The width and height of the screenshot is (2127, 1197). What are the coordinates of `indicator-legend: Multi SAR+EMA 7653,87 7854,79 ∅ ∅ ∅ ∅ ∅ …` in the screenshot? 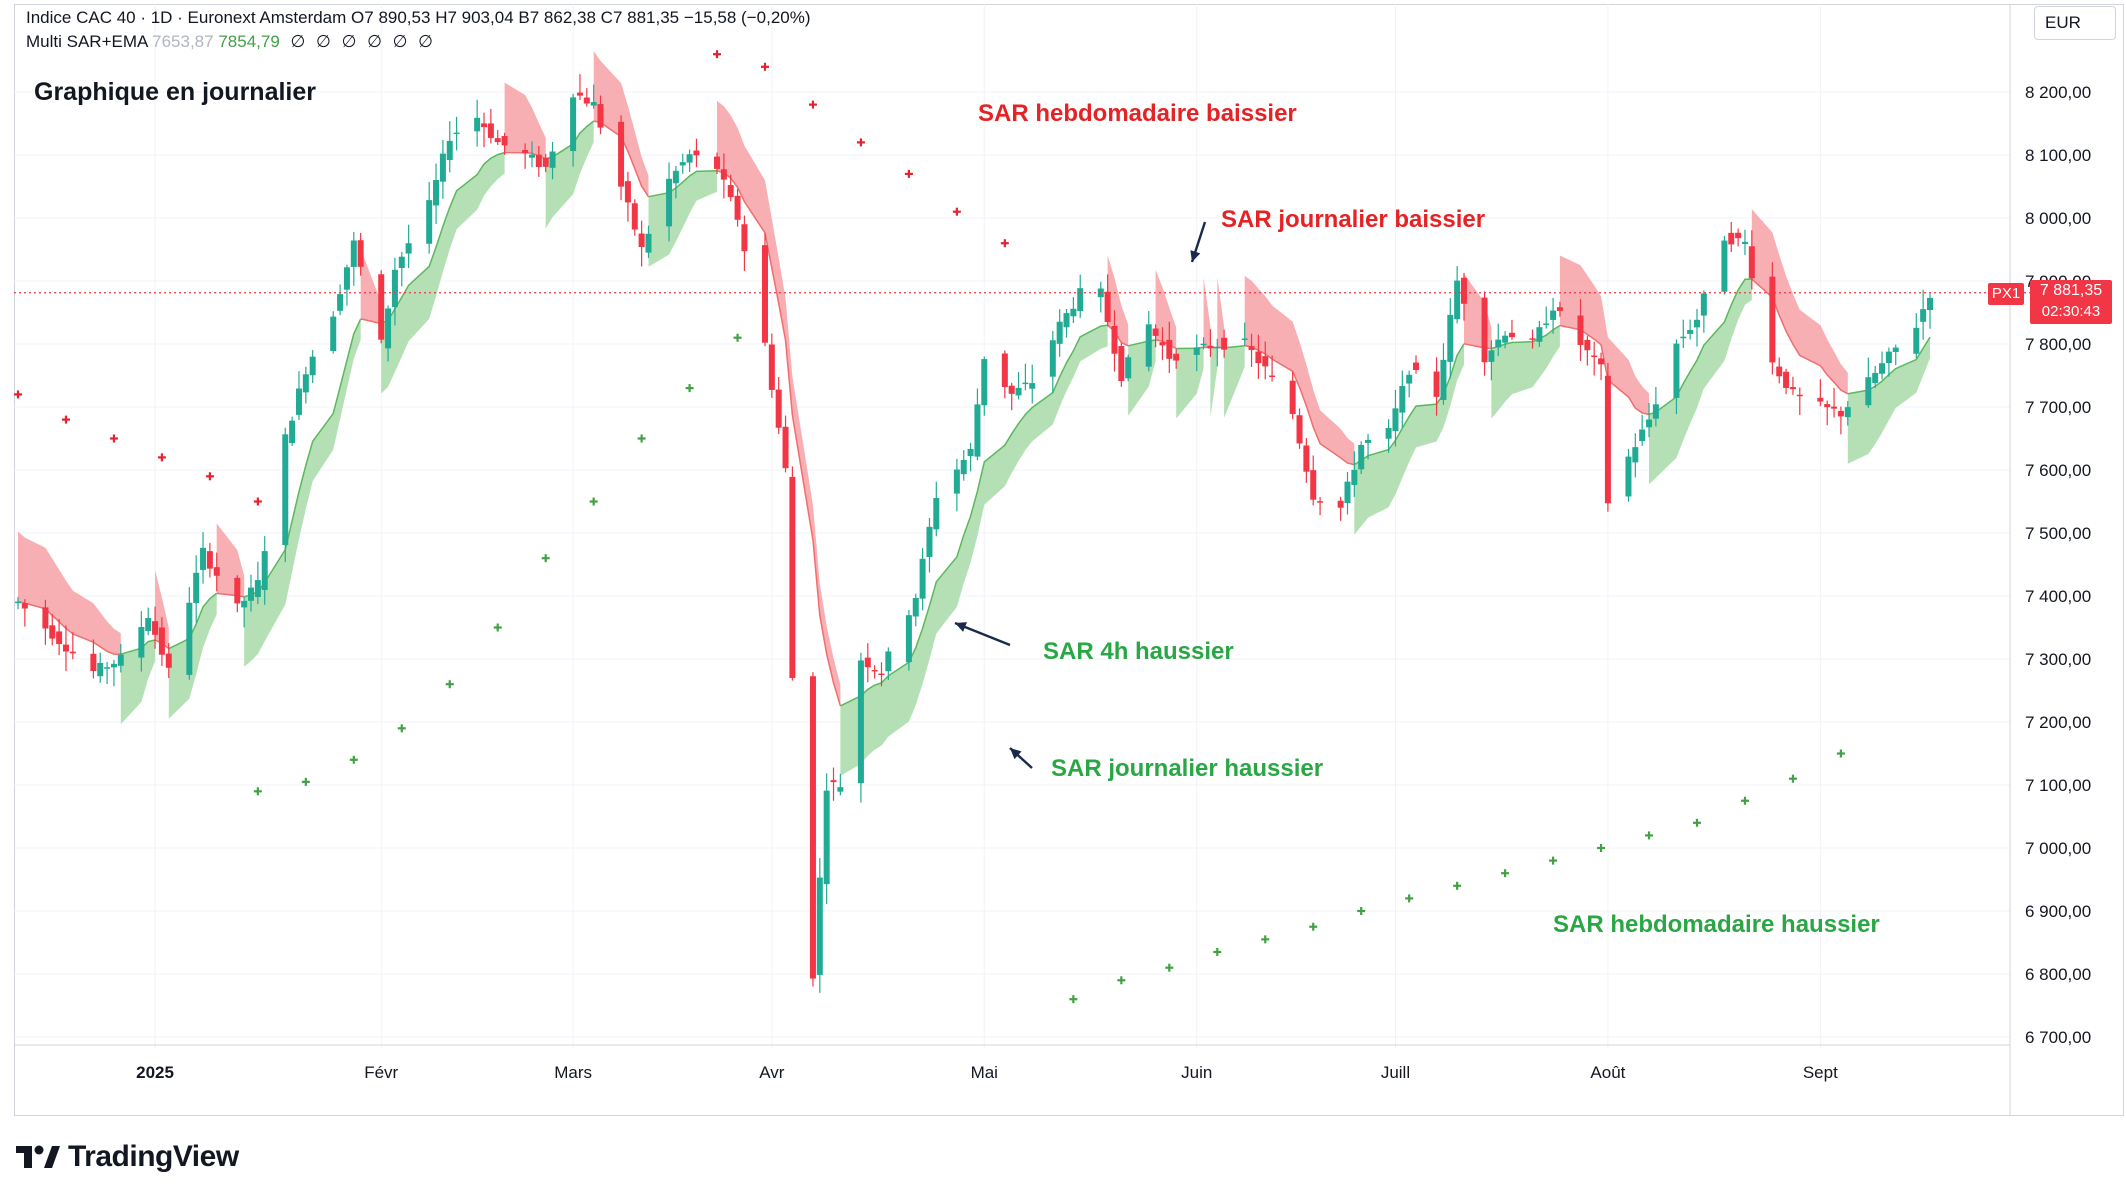 It's located at (231, 42).